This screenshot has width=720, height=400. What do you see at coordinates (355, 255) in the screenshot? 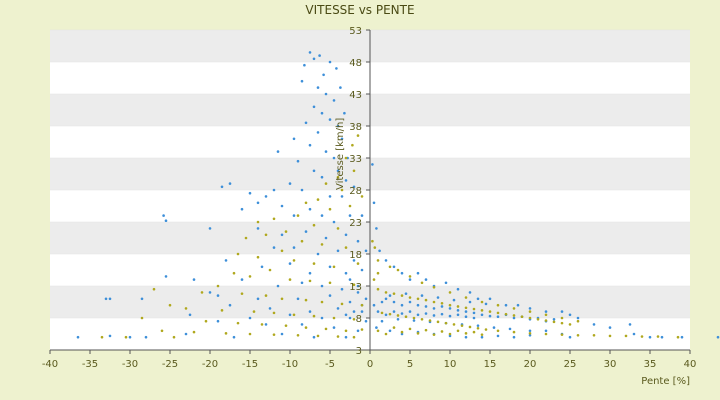
I see `y-tick-label: 18` at bounding box center [355, 255].